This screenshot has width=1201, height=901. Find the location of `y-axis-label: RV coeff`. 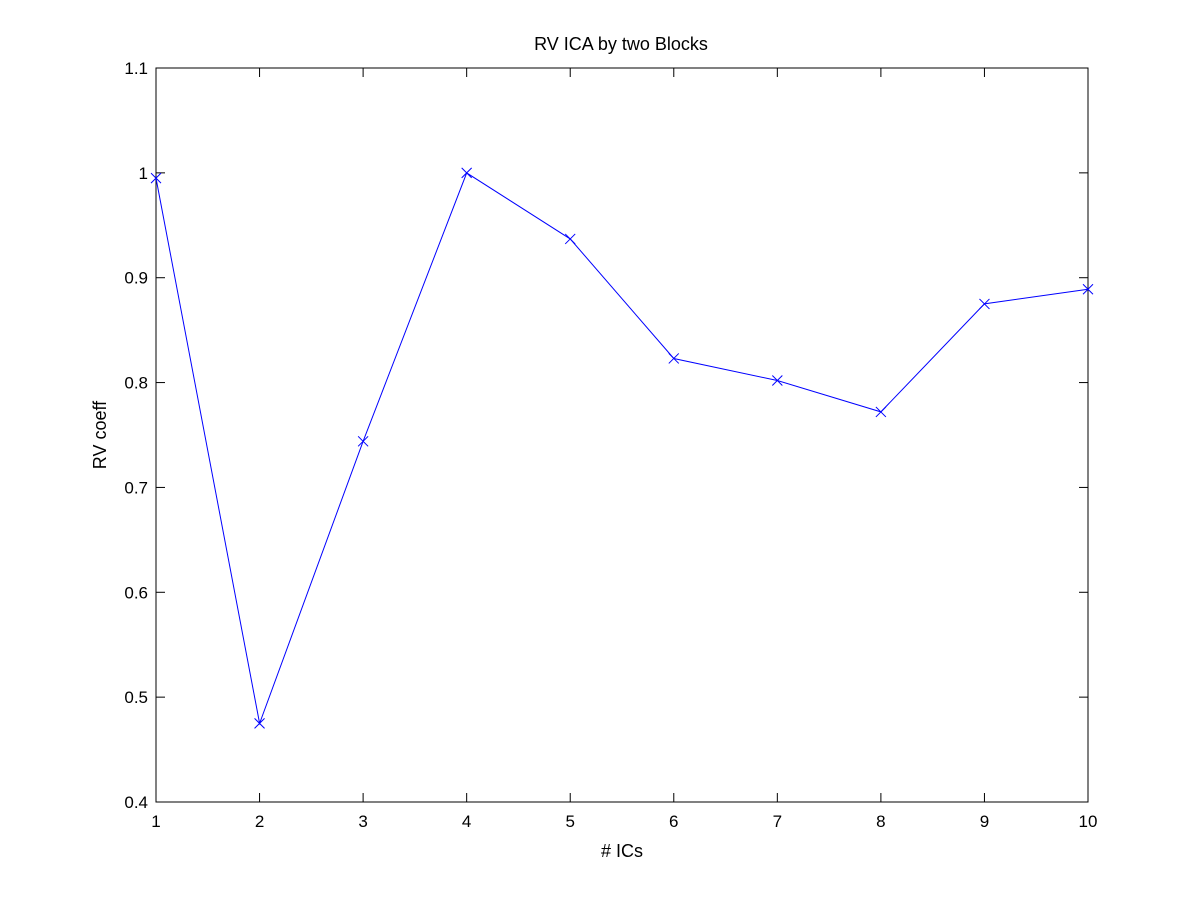

y-axis-label: RV coeff is located at coordinates (100, 434).